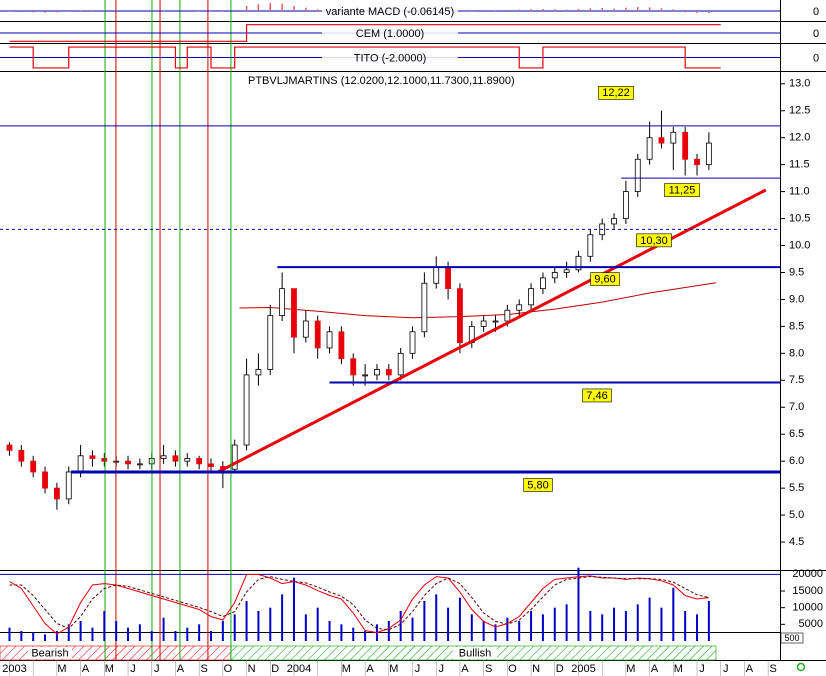  I want to click on regime-label-bg, so click(475, 653).